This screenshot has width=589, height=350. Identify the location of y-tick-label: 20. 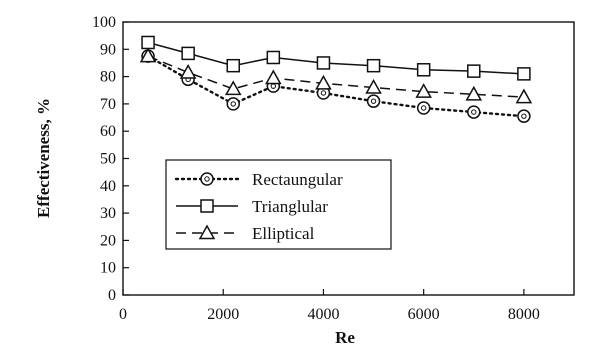
(108, 240).